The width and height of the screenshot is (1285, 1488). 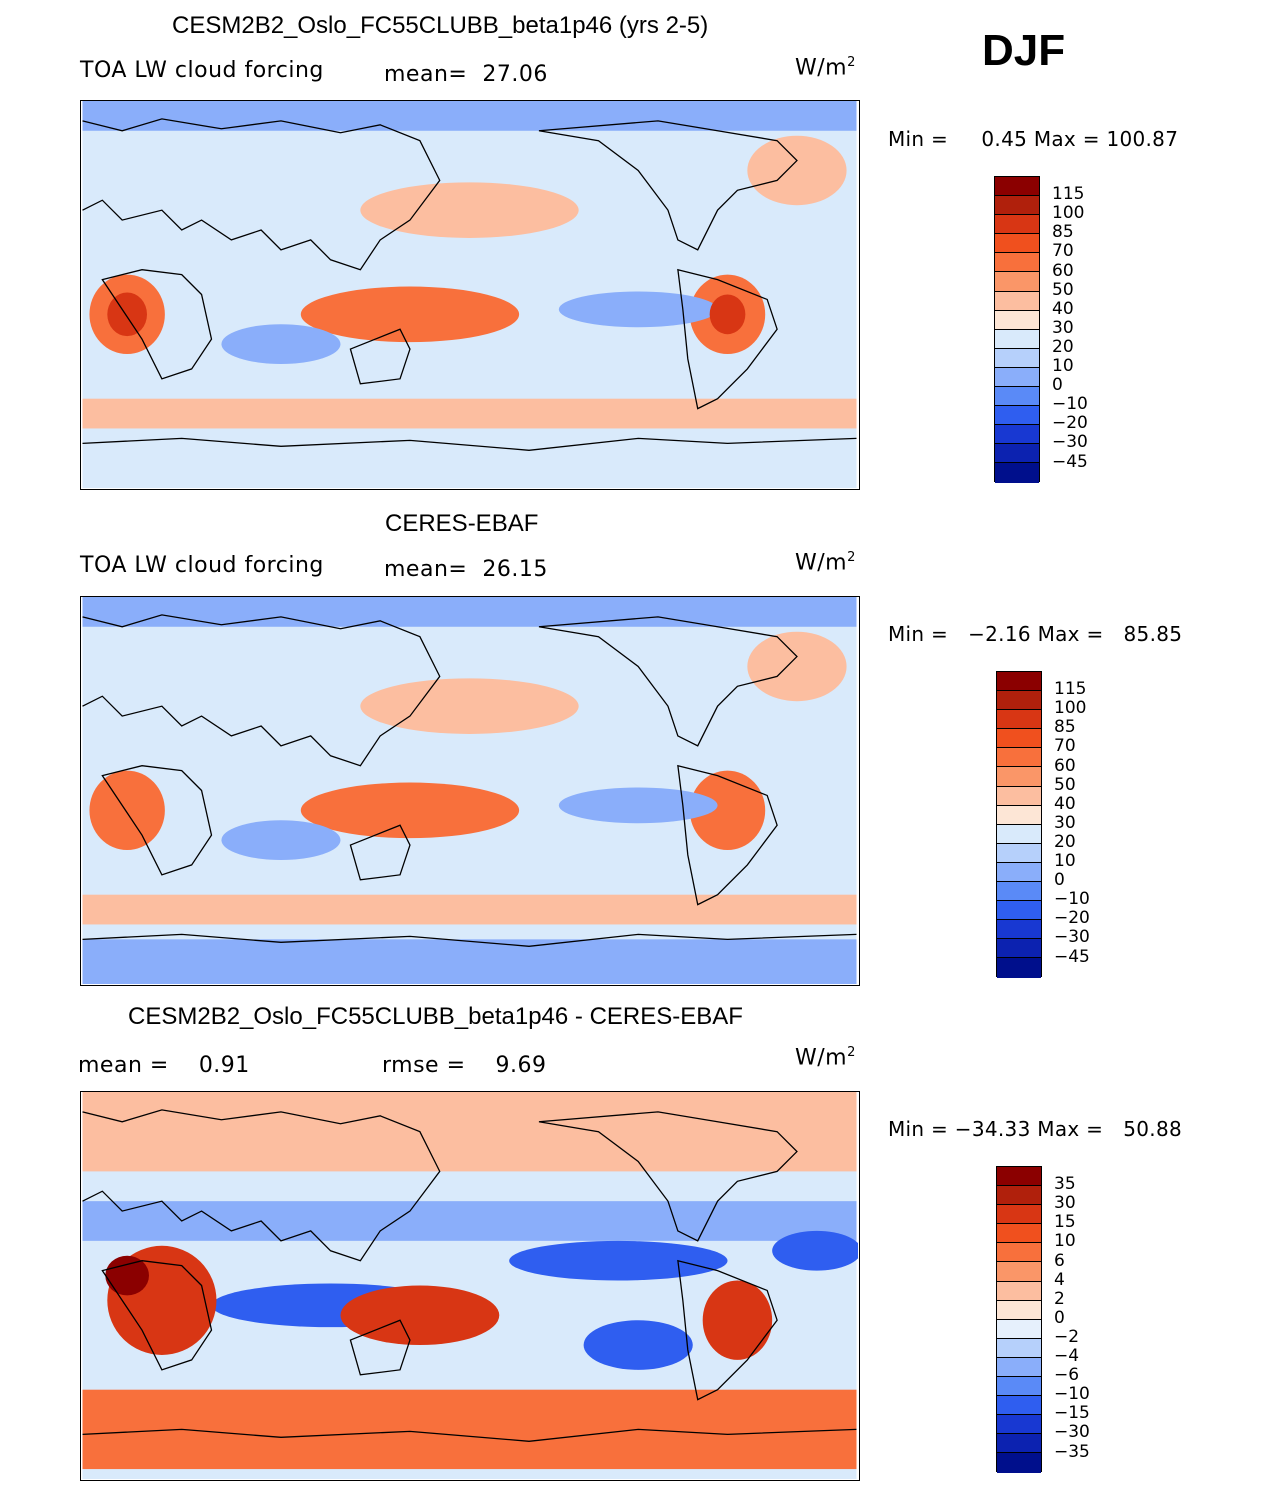 What do you see at coordinates (1024, 50) in the screenshot?
I see `season-label: DJF` at bounding box center [1024, 50].